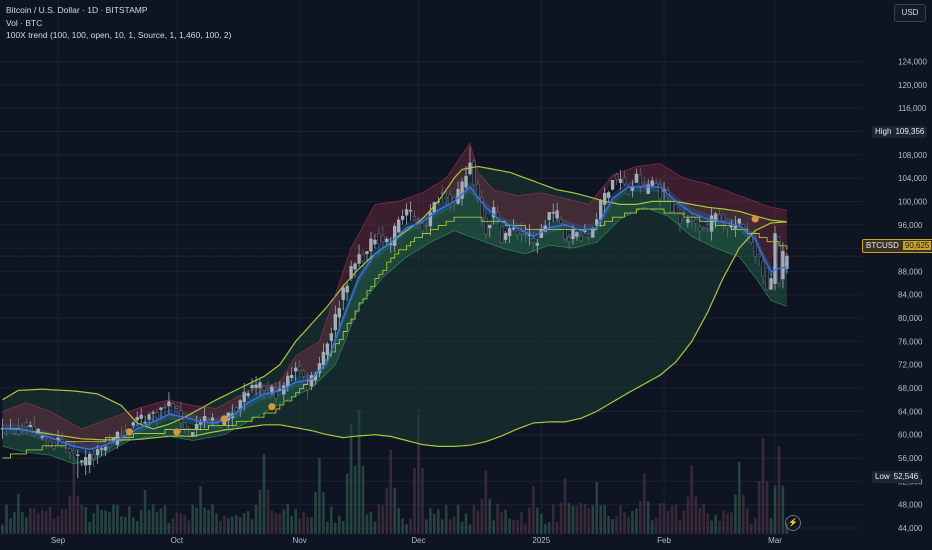 The image size is (932, 550). What do you see at coordinates (77, 10) in the screenshot?
I see `symbol-title: Bitcoin / U.S. Dollar · 1D · BITSTAMP` at bounding box center [77, 10].